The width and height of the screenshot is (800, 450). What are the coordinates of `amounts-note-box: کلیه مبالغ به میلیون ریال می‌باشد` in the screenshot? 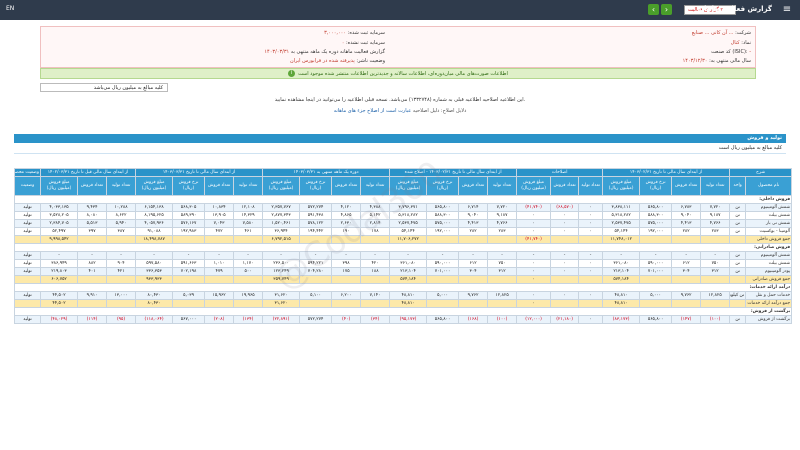 It's located at (104, 87).